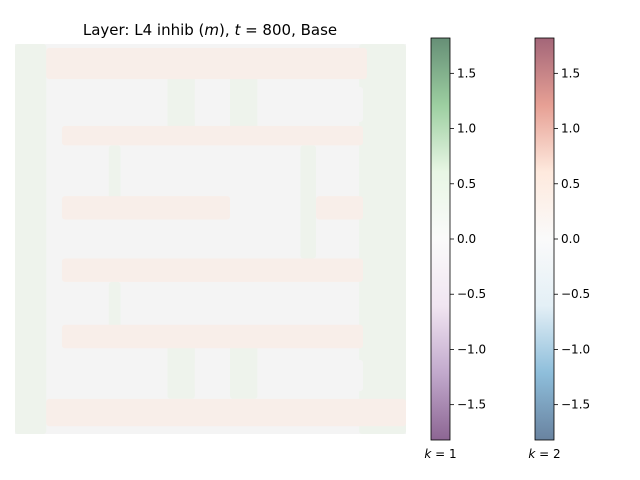 The height and width of the screenshot is (480, 640). I want to click on colorbar-k1-ticks: −1.5 −1.0 −0.5 0.0 0.5 1.0 1.5, so click(468, 239).